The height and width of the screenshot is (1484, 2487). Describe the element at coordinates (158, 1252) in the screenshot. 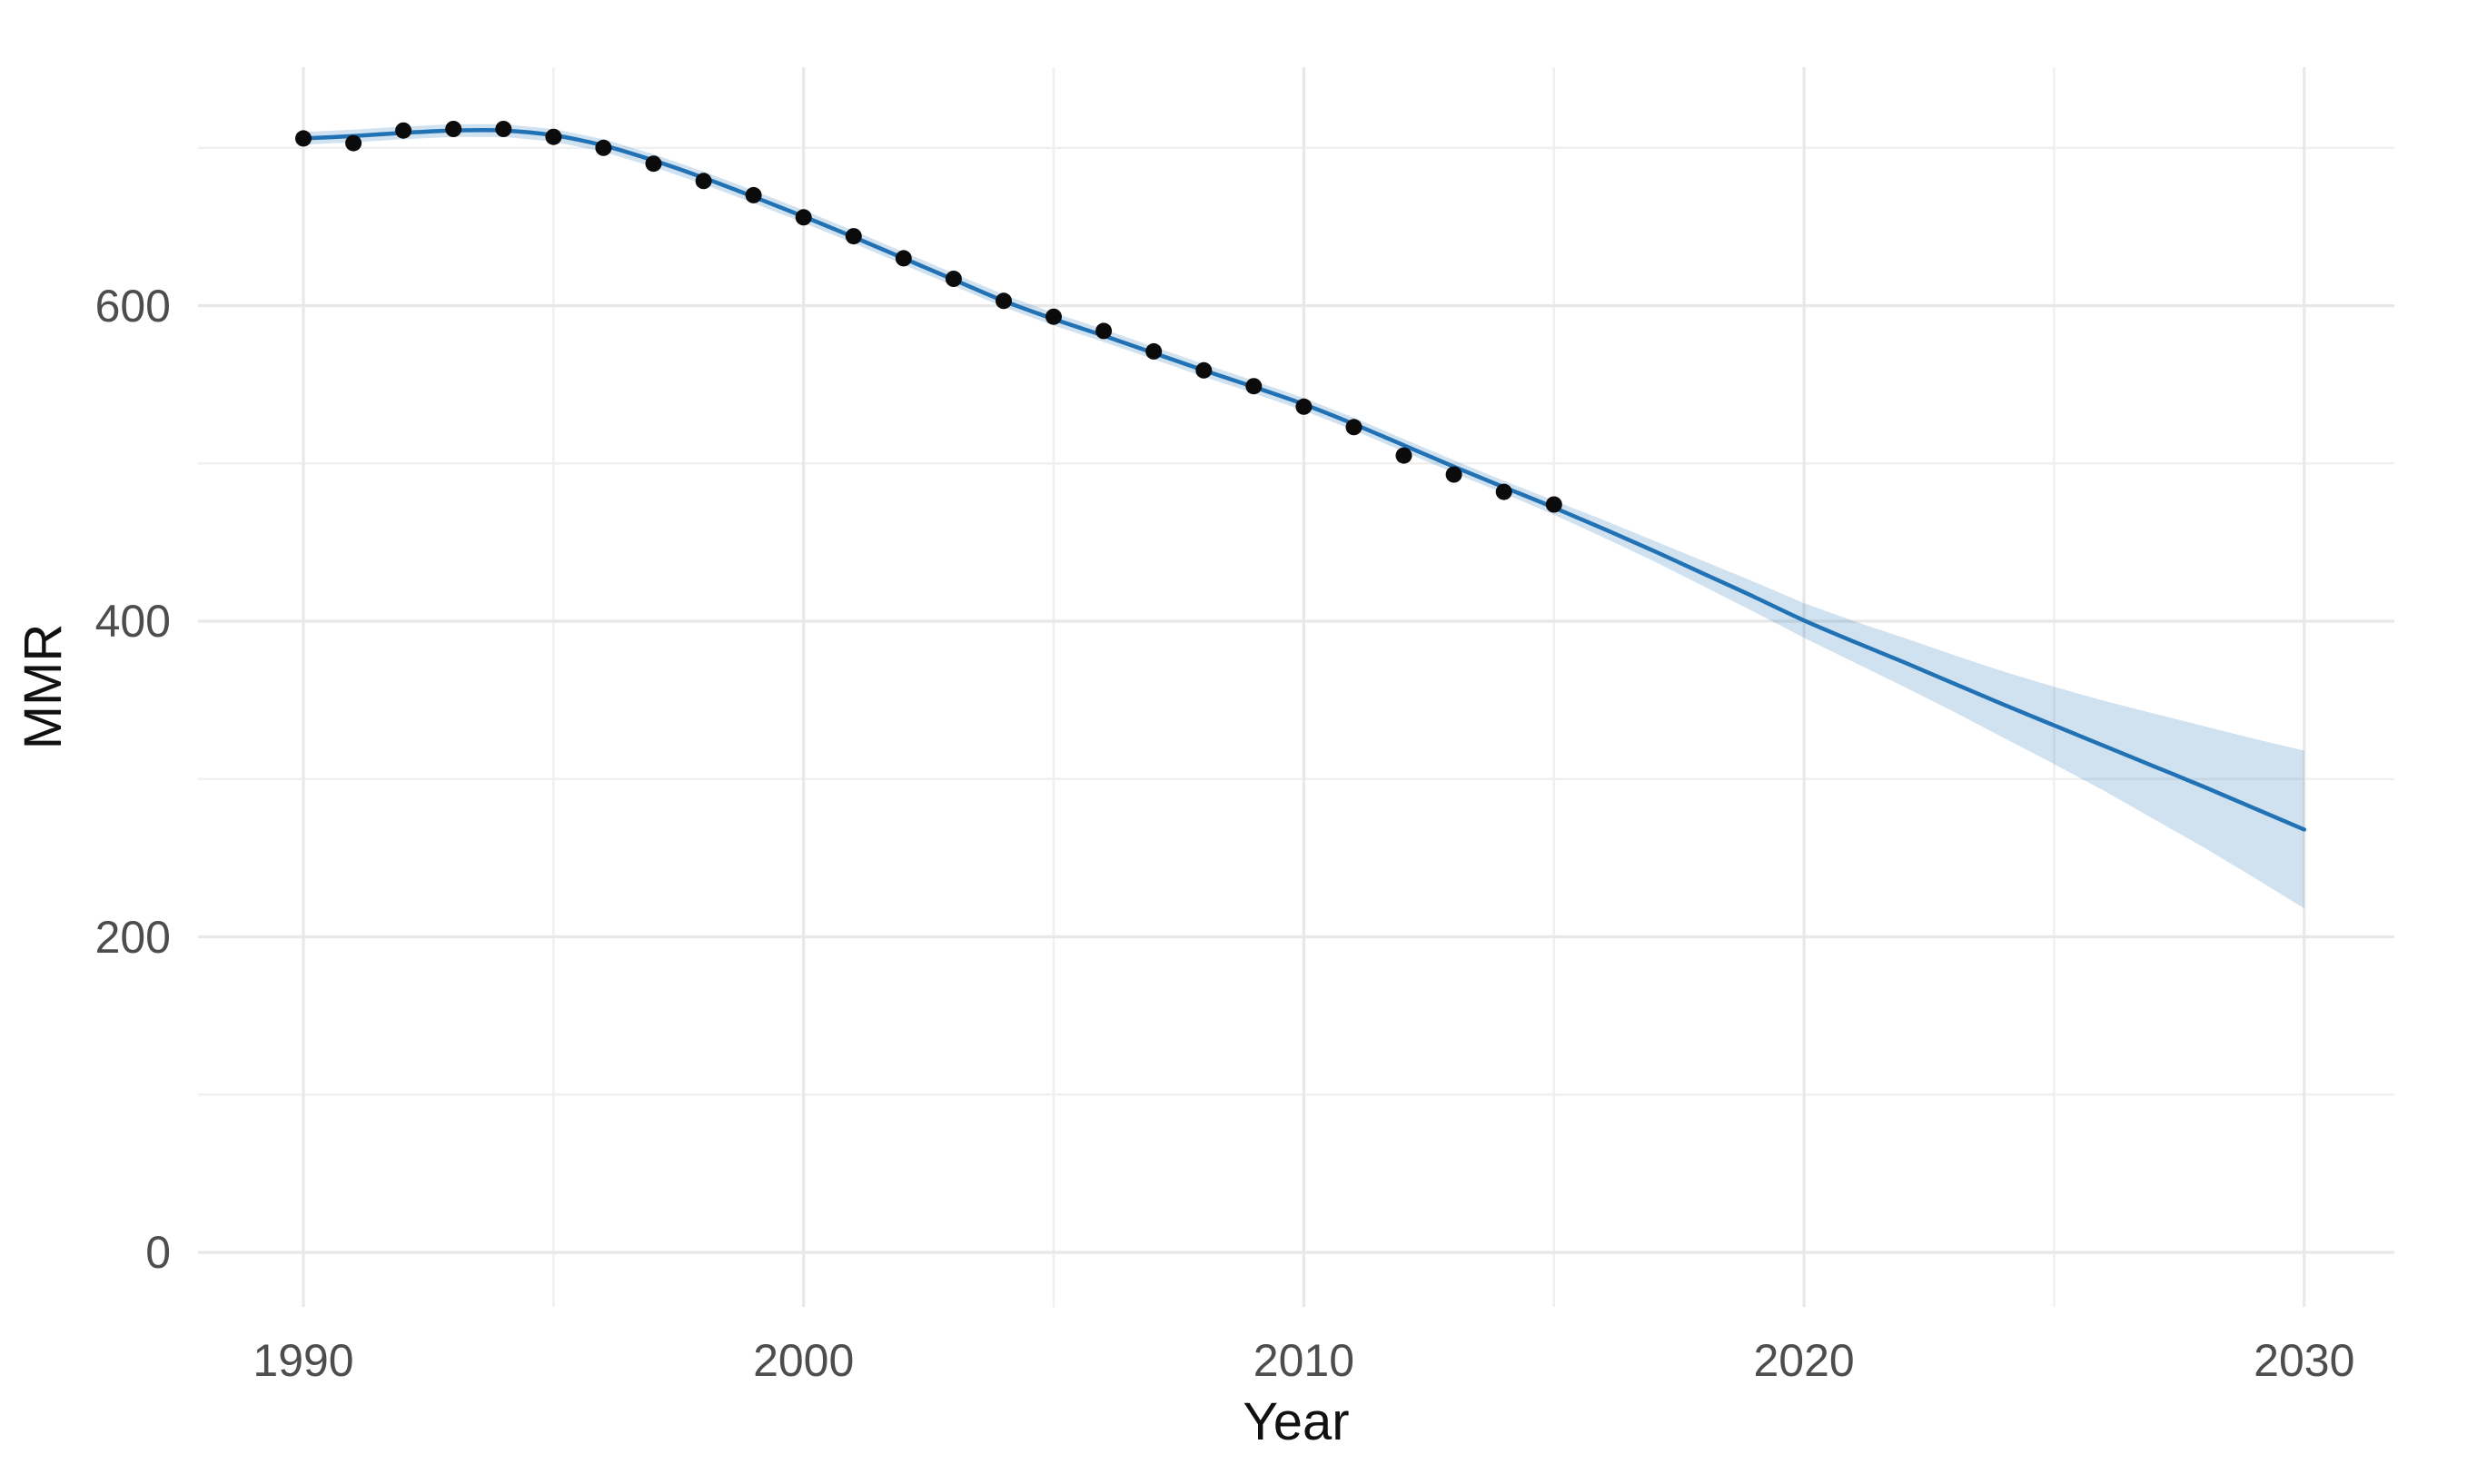

I see `y-tick-label-0: 0` at that location.